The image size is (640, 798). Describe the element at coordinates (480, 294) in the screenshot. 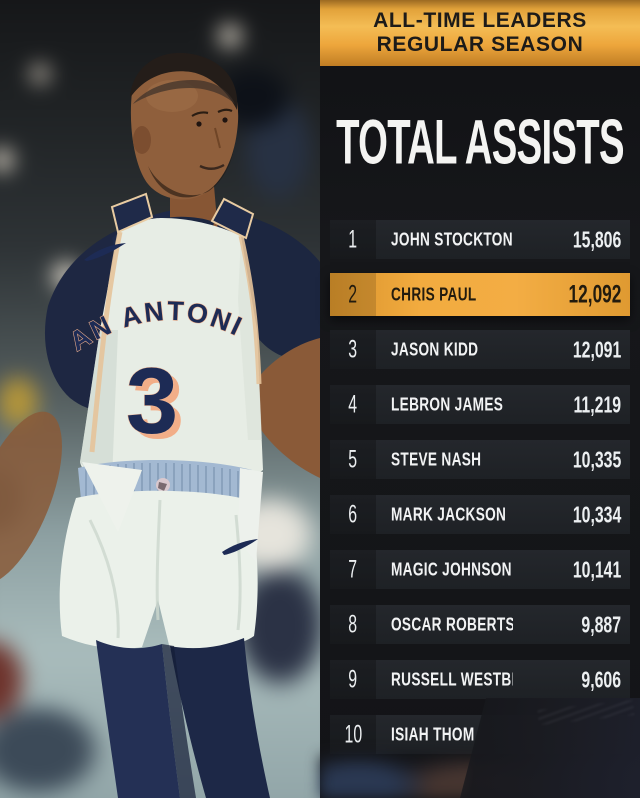

I see `table-row-highlighted: 2 CHRIS PAUL 12,092` at that location.